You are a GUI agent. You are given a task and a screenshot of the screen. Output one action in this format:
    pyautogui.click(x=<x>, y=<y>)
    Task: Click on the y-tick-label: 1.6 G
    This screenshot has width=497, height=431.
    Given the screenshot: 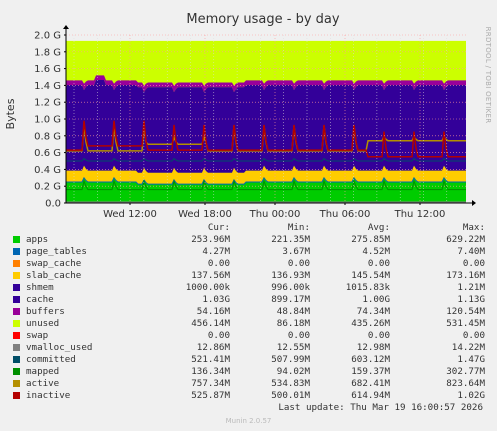 What is the action you would take?
    pyautogui.click(x=47, y=69)
    